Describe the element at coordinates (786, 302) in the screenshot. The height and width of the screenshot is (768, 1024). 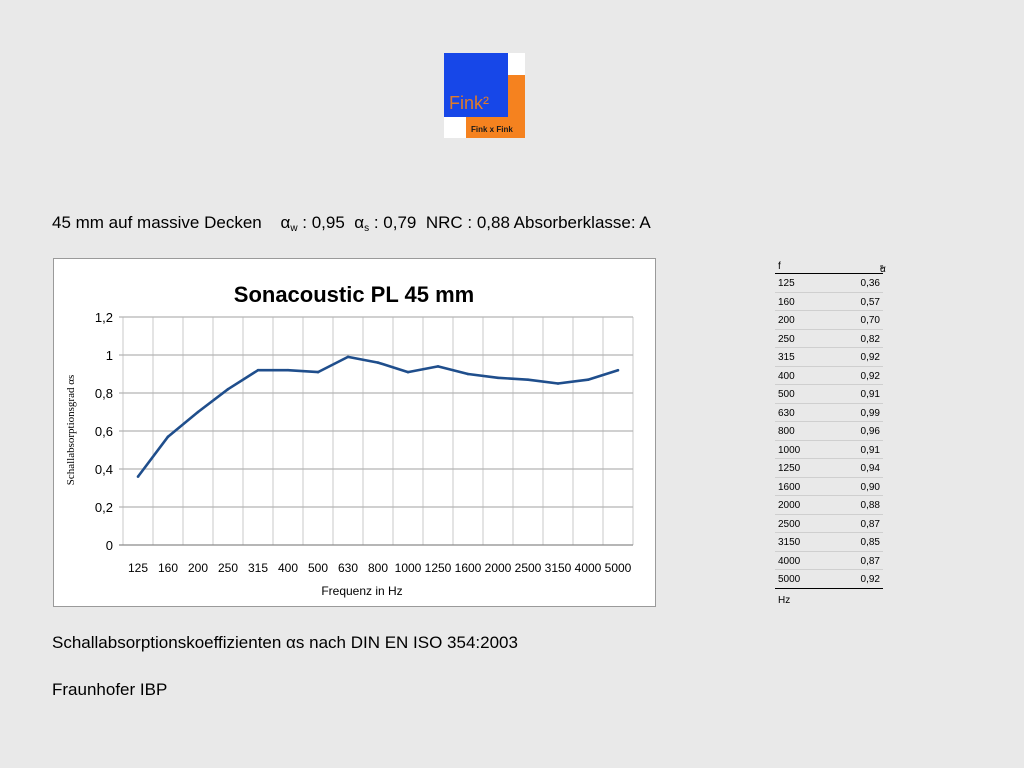
I see `table-cell-frequency: 160` at that location.